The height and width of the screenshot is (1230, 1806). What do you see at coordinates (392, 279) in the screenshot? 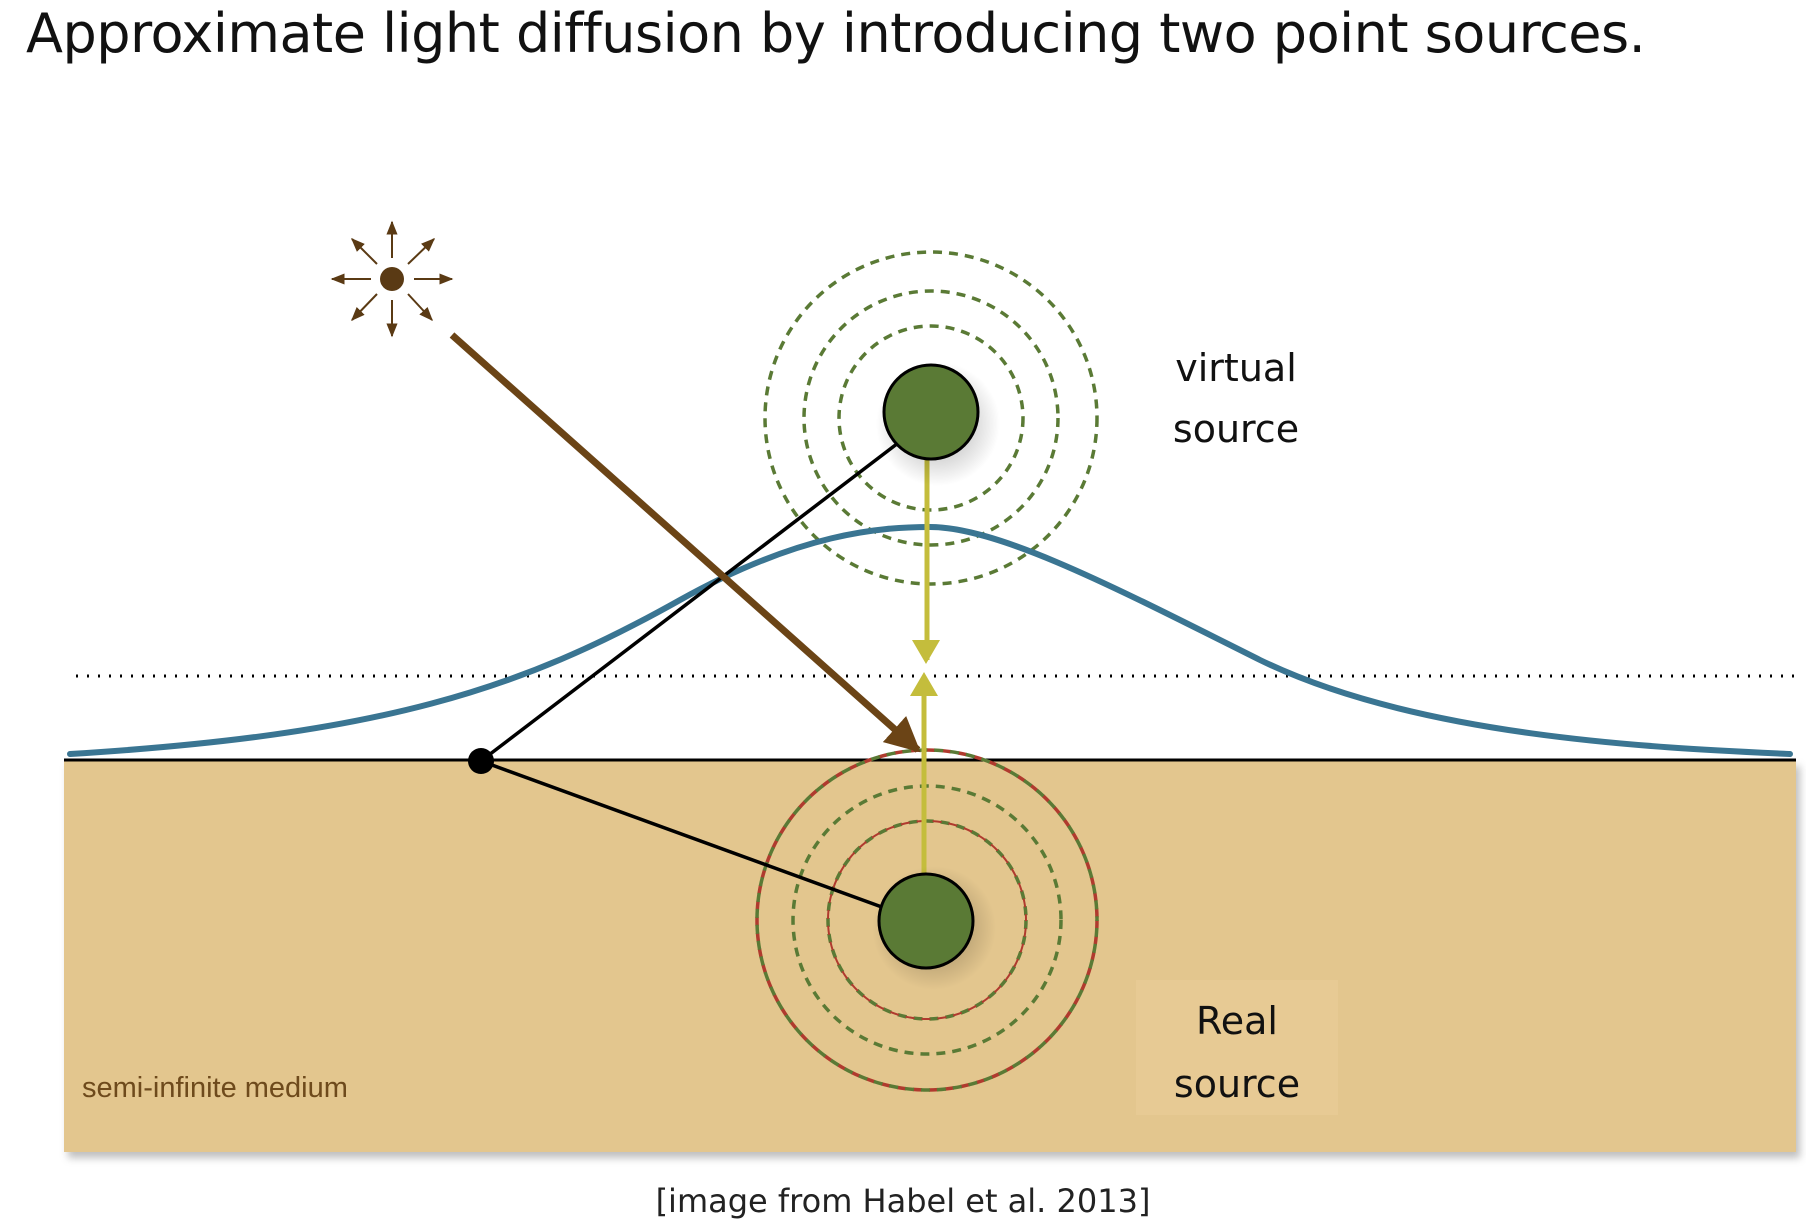
I see `point-light-icon` at bounding box center [392, 279].